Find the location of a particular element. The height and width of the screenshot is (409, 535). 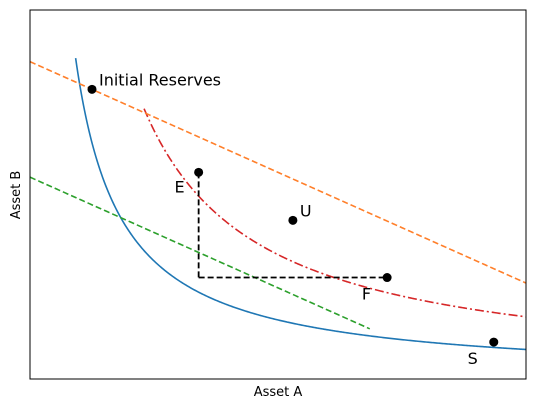

point-marker-e is located at coordinates (199, 172).